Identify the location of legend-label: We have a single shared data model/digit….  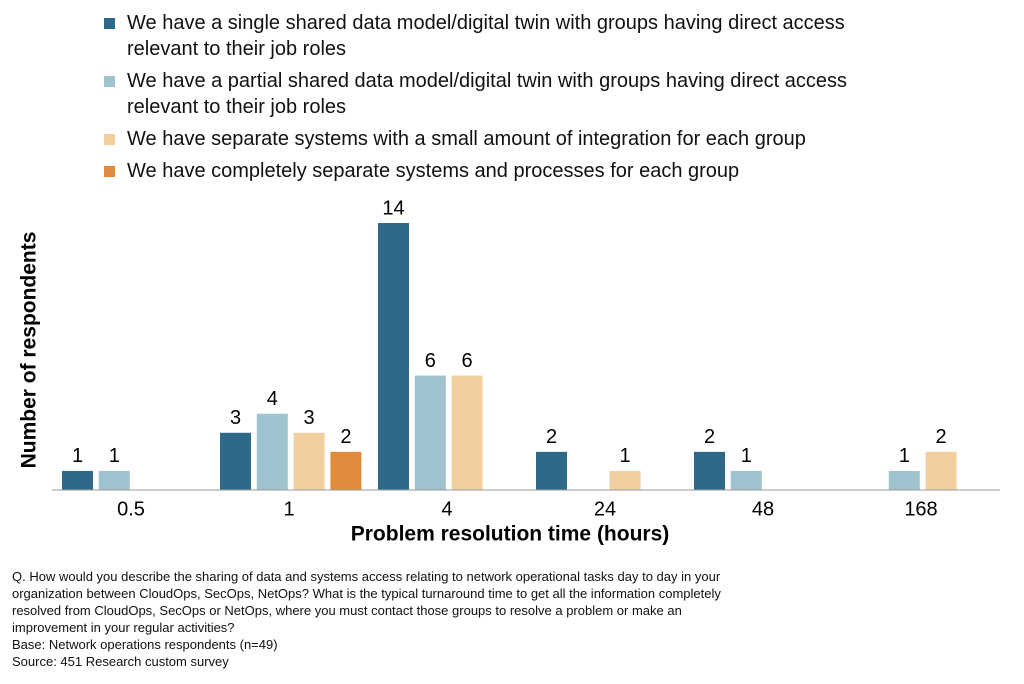
(486, 36).